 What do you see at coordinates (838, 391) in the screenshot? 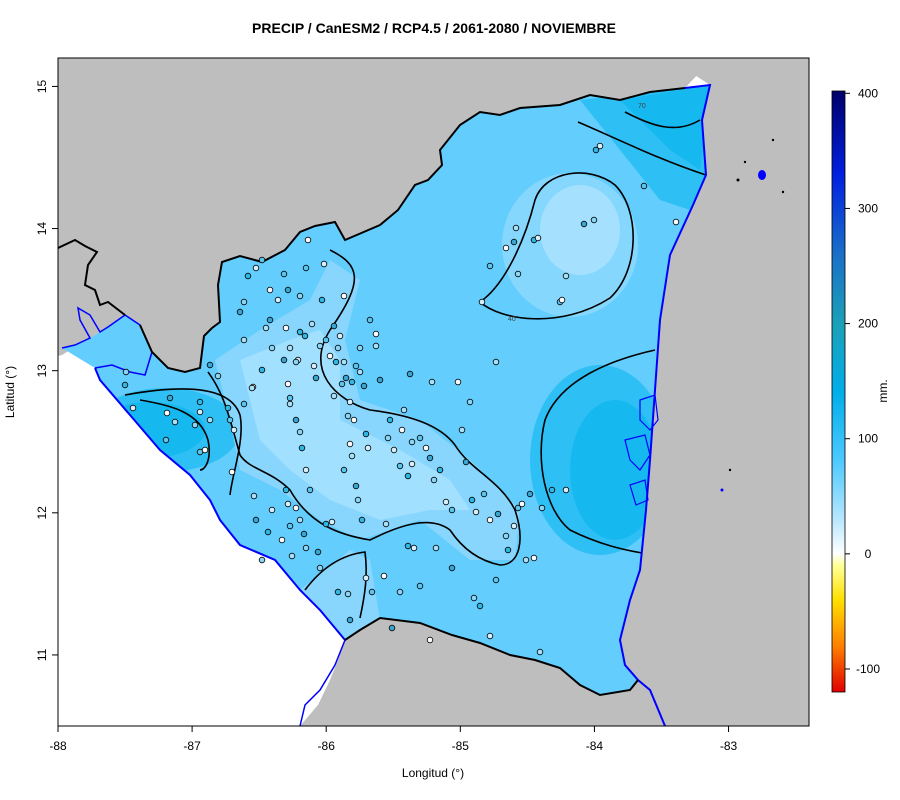
I see `colorbar` at bounding box center [838, 391].